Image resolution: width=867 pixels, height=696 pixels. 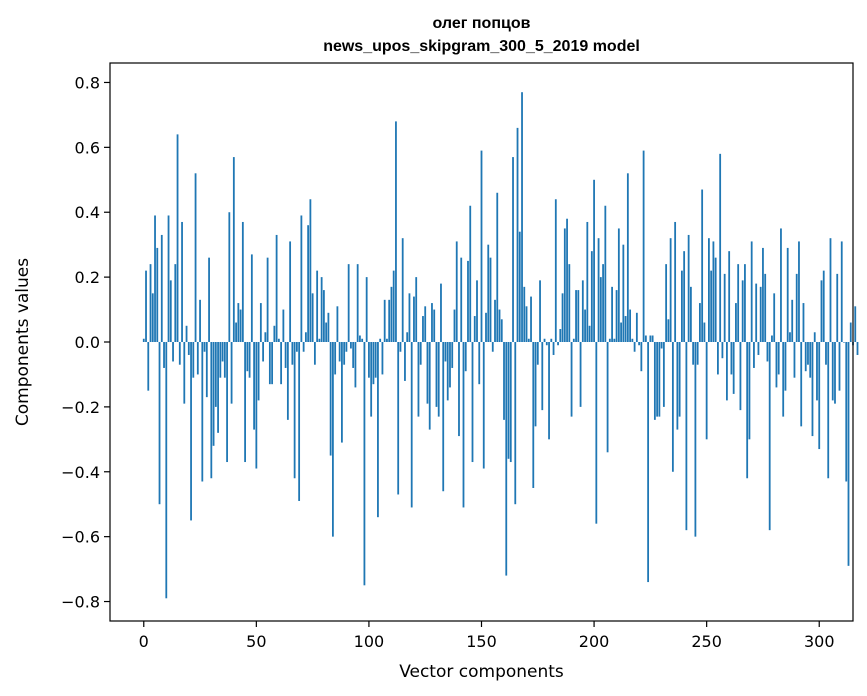 What do you see at coordinates (256, 641) in the screenshot?
I see `x-tick-label: 50` at bounding box center [256, 641].